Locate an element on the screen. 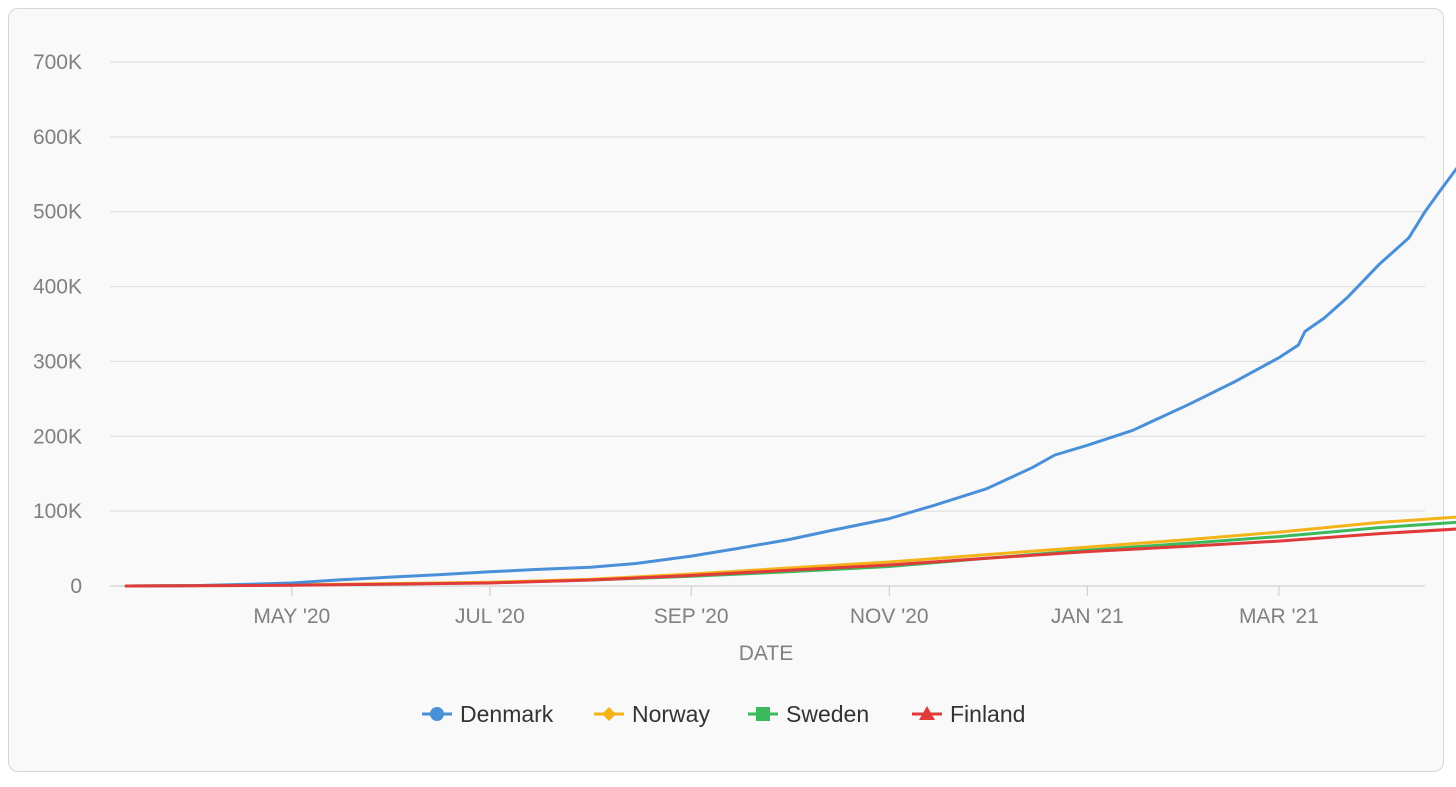 This screenshot has width=1456, height=787. legend-label: Finland is located at coordinates (987, 714).